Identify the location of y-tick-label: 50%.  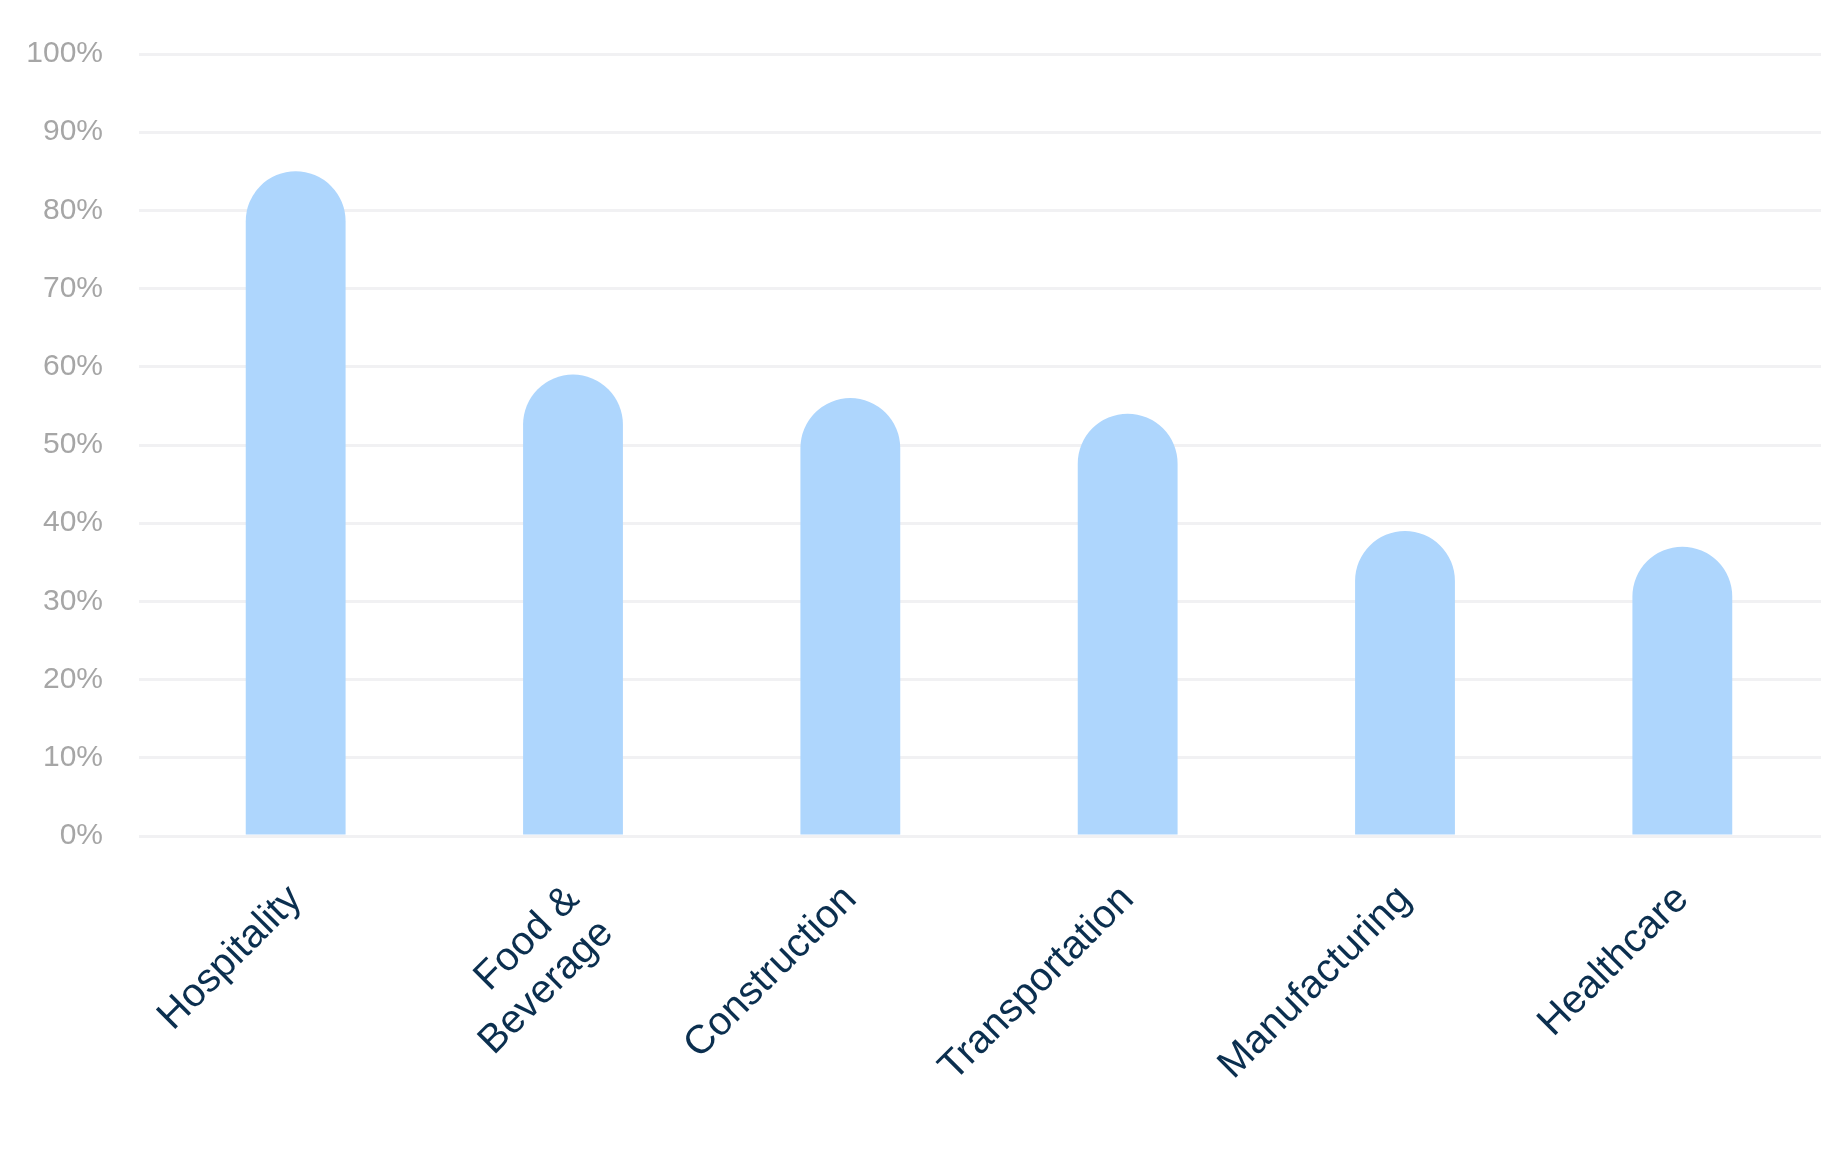
(72, 443).